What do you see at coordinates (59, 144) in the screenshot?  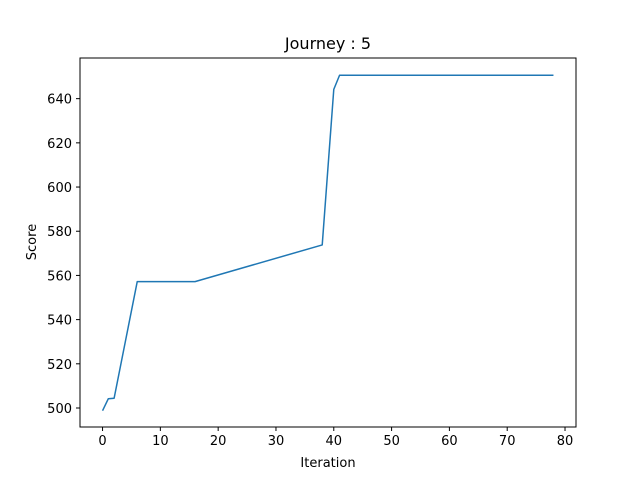 I see `y-tick-label: 620` at bounding box center [59, 144].